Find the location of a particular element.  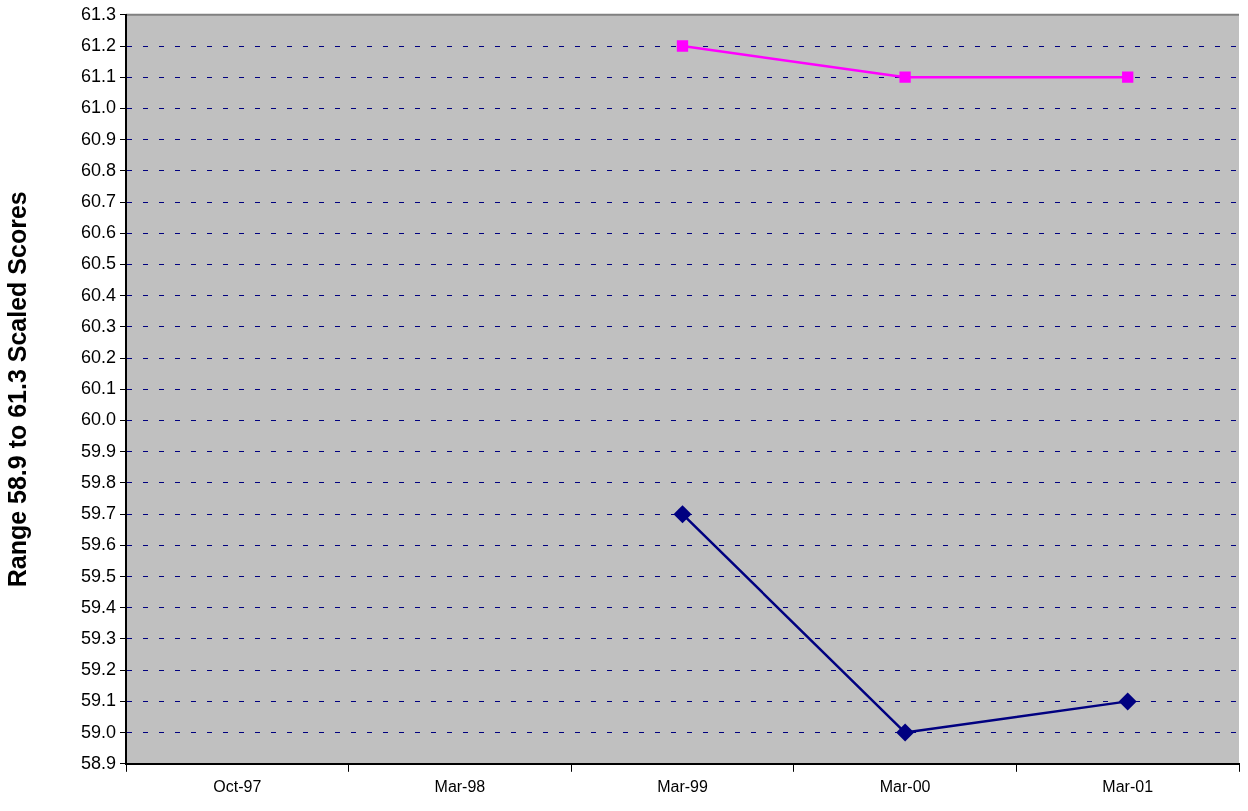

y-tick-label: 59.1 is located at coordinates (98, 700).